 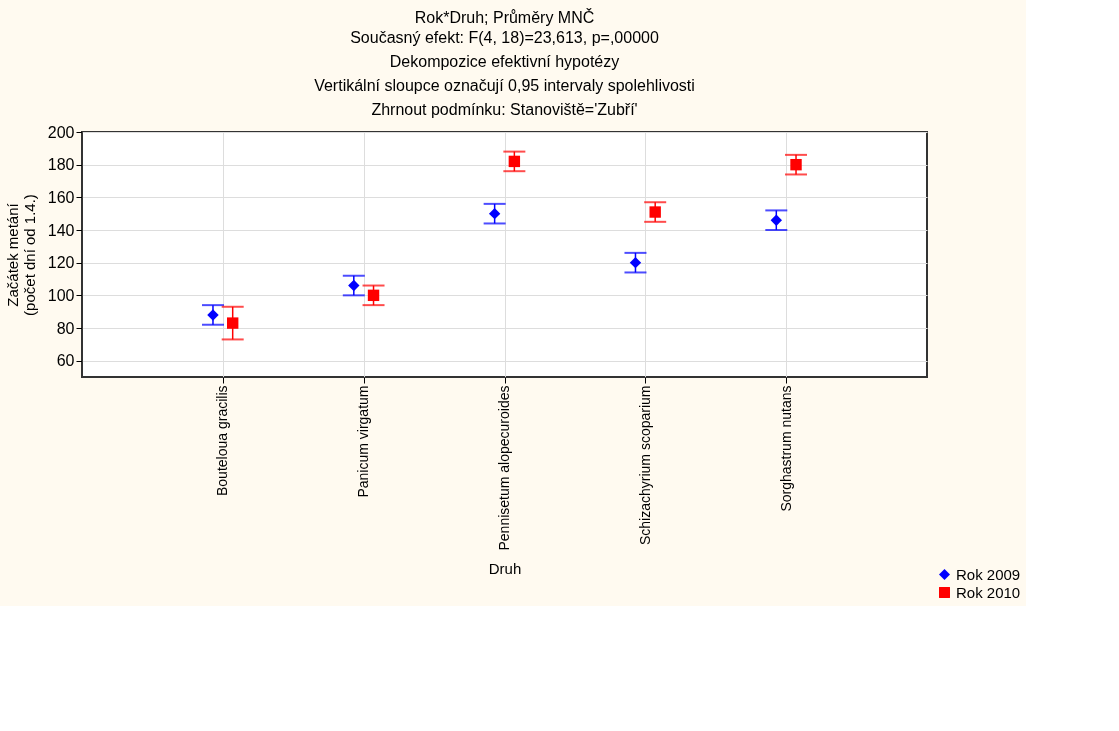 What do you see at coordinates (504, 17) in the screenshot?
I see `chart-title: Rok*Druh; Průměry MNČ` at bounding box center [504, 17].